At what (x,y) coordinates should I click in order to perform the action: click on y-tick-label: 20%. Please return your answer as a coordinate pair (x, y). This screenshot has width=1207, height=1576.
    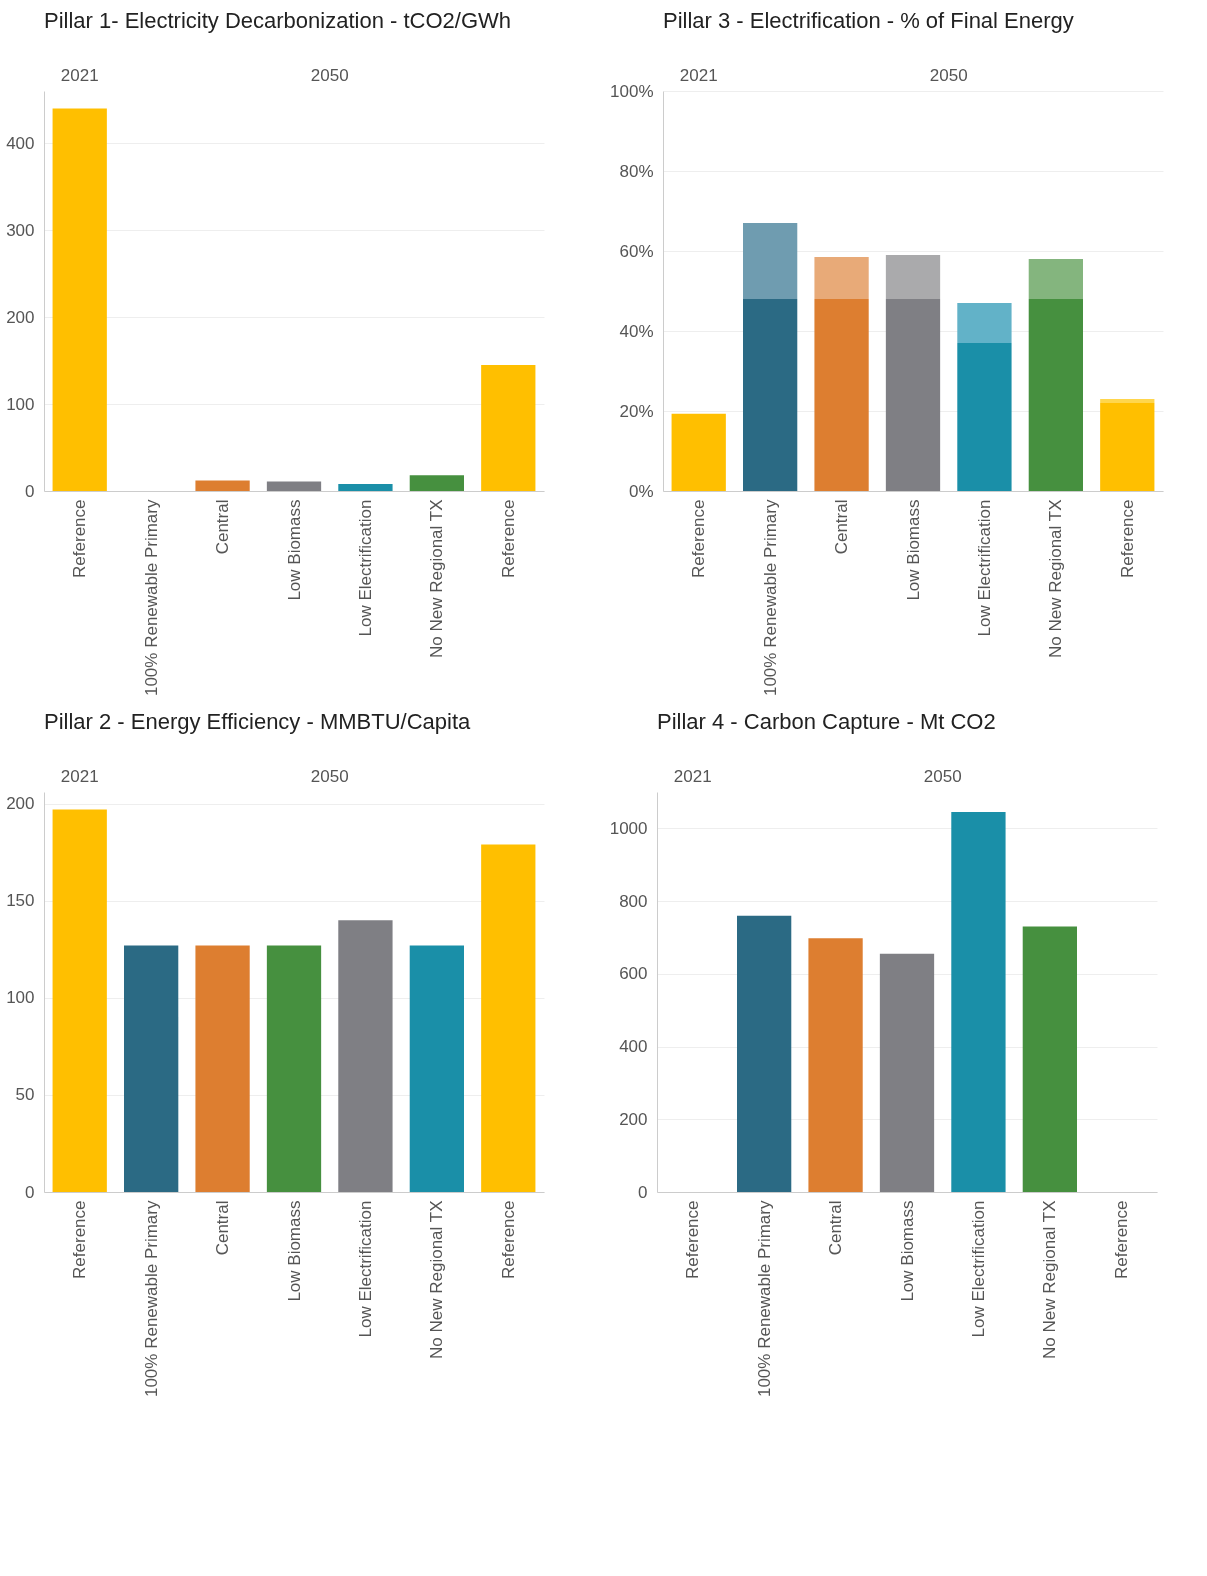
    Looking at the image, I should click on (636, 411).